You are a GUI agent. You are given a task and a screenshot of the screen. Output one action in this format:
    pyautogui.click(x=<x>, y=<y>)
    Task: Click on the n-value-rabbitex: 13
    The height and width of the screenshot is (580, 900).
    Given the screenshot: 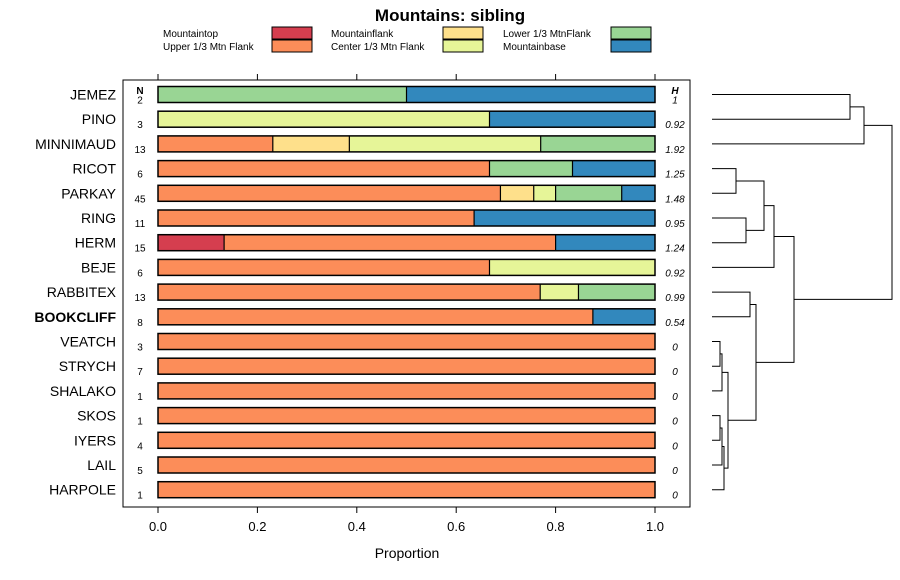 What is the action you would take?
    pyautogui.click(x=140, y=298)
    